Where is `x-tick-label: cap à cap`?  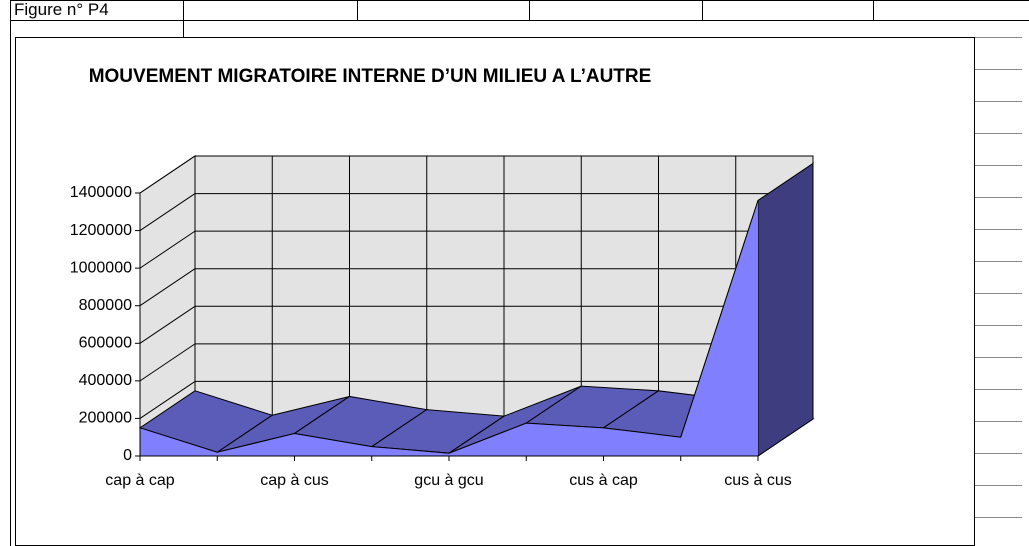 x-tick-label: cap à cap is located at coordinates (139, 480).